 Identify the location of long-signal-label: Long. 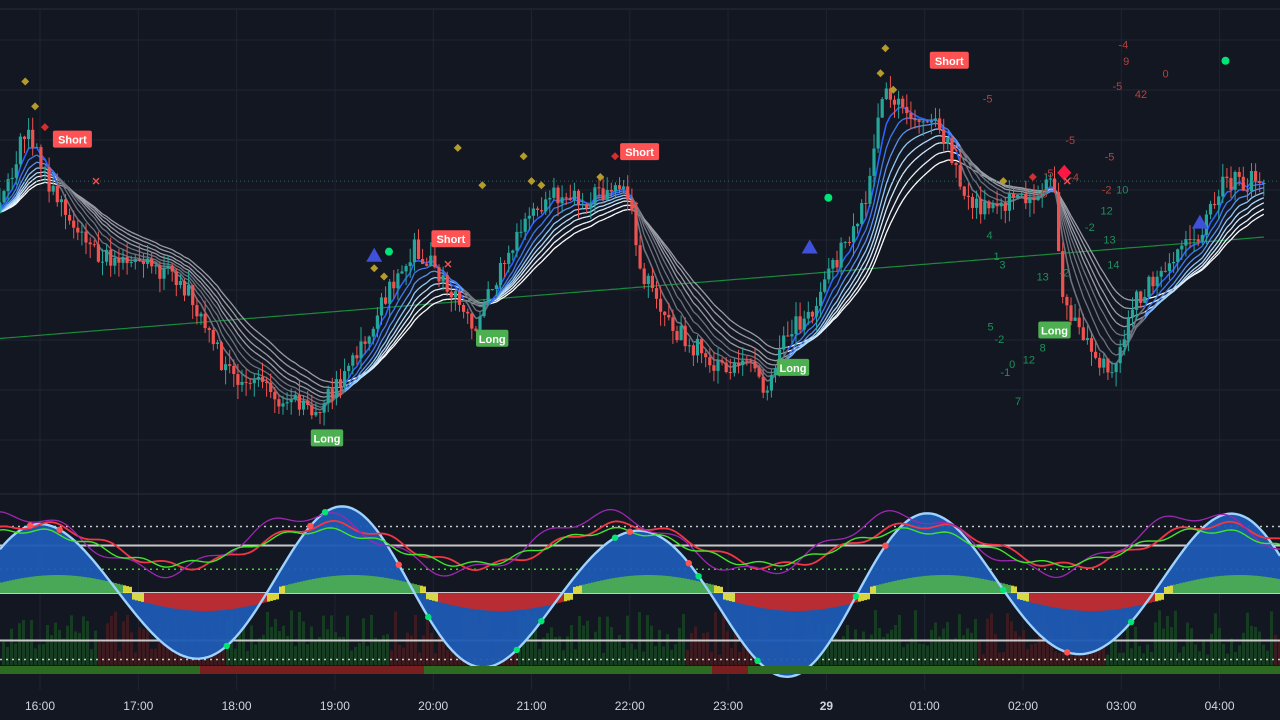
(793, 367).